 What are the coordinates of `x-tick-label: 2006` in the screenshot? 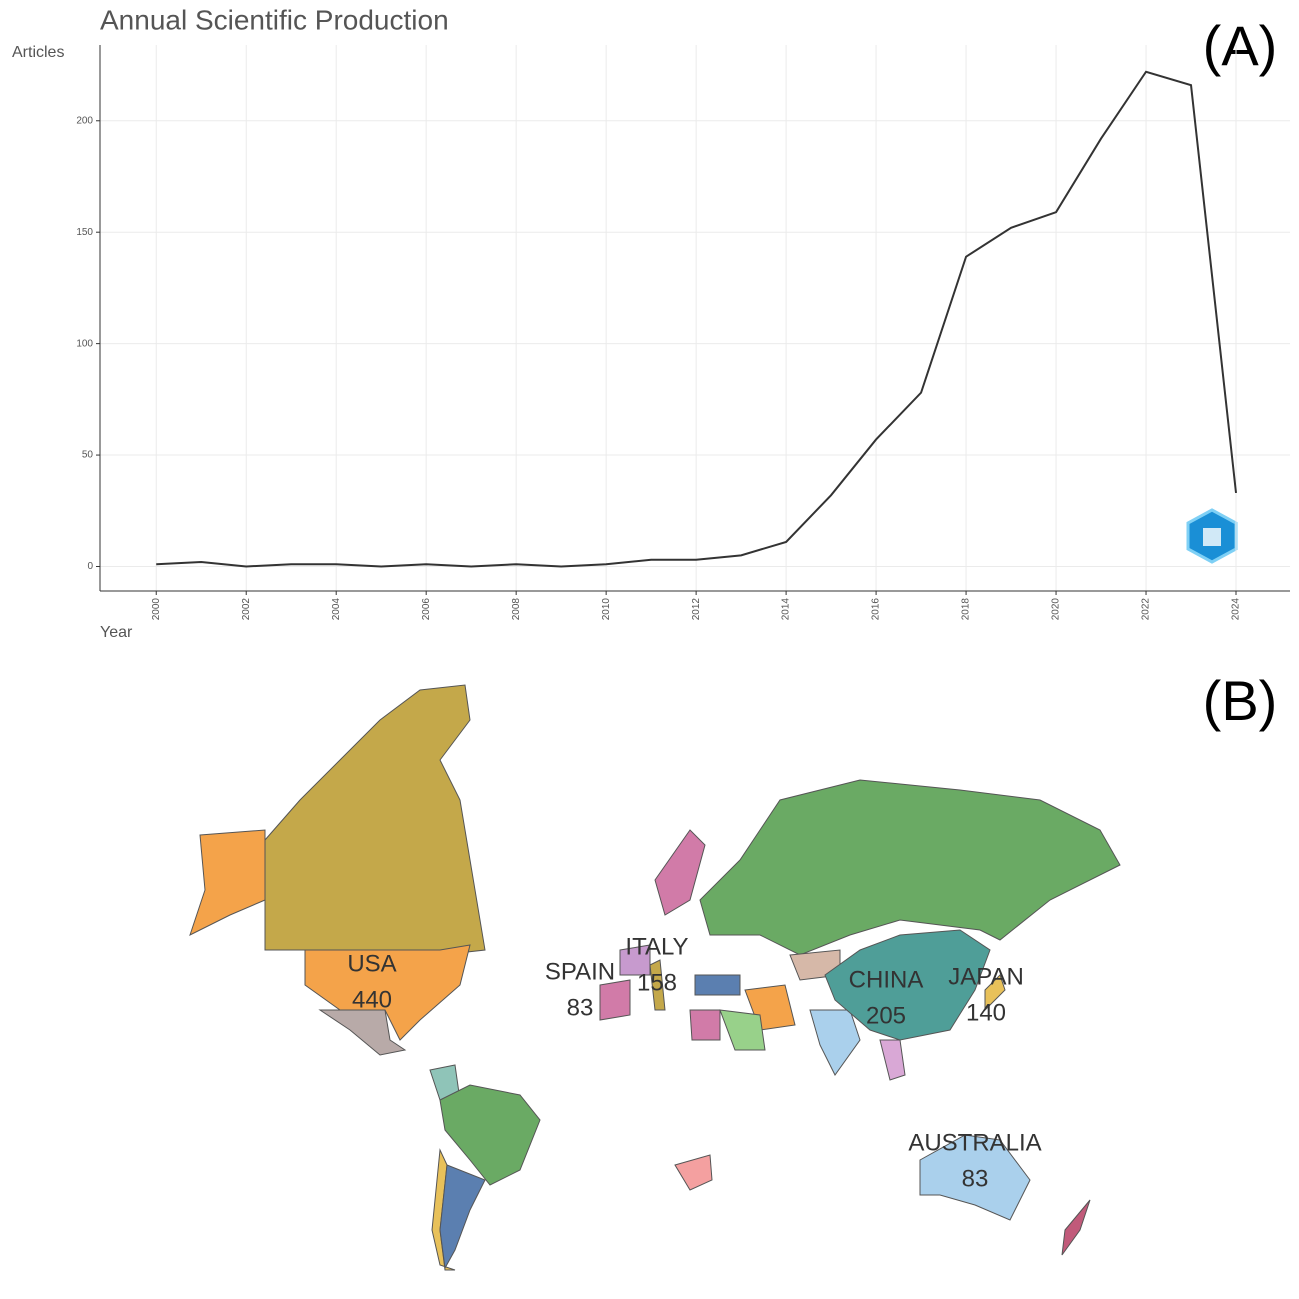 It's located at (426, 609).